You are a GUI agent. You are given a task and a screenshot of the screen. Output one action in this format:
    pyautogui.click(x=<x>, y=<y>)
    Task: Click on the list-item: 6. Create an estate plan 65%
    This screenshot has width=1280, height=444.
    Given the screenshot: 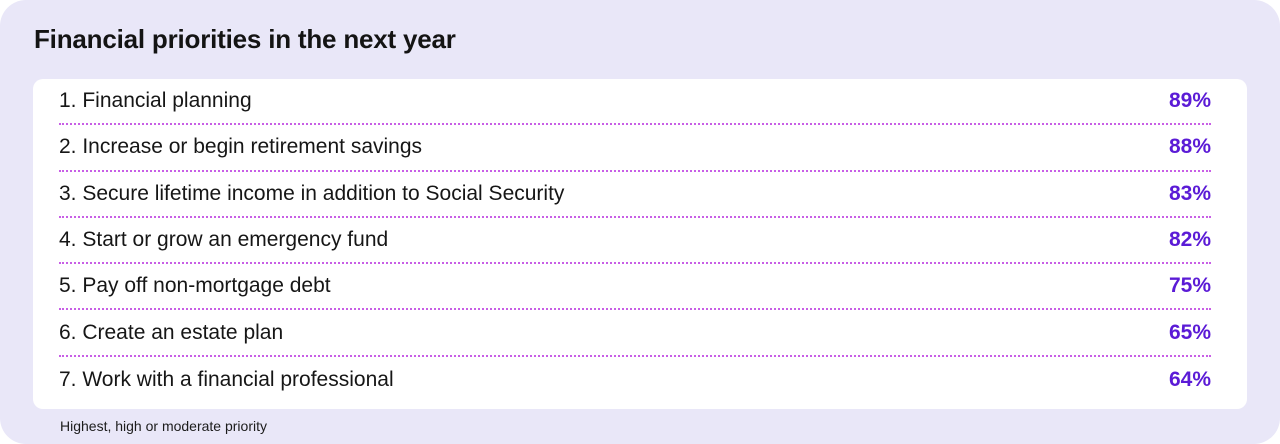 What is the action you would take?
    pyautogui.click(x=635, y=333)
    